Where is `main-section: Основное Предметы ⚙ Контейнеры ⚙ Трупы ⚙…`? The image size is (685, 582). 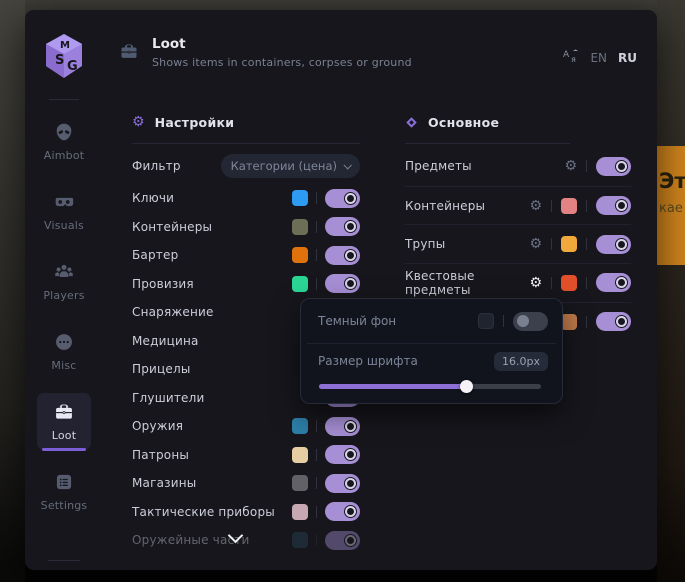
main-section: Основное Предметы ⚙ Контейнеры ⚙ Трупы ⚙… is located at coordinates (518, 225).